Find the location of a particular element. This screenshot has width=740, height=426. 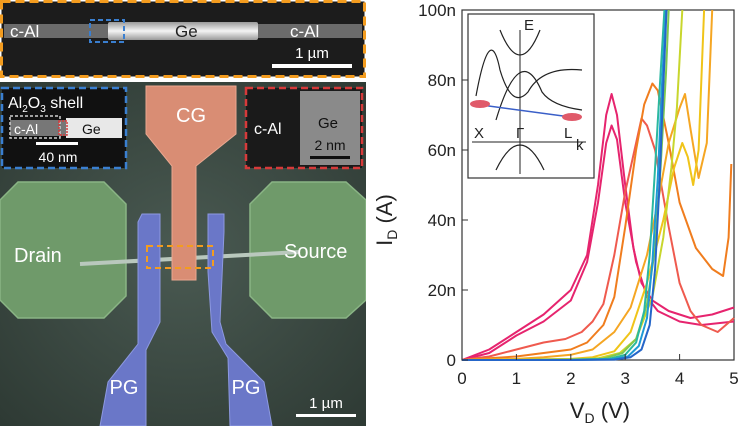

inset-left-ge: Ge is located at coordinates (91, 129).